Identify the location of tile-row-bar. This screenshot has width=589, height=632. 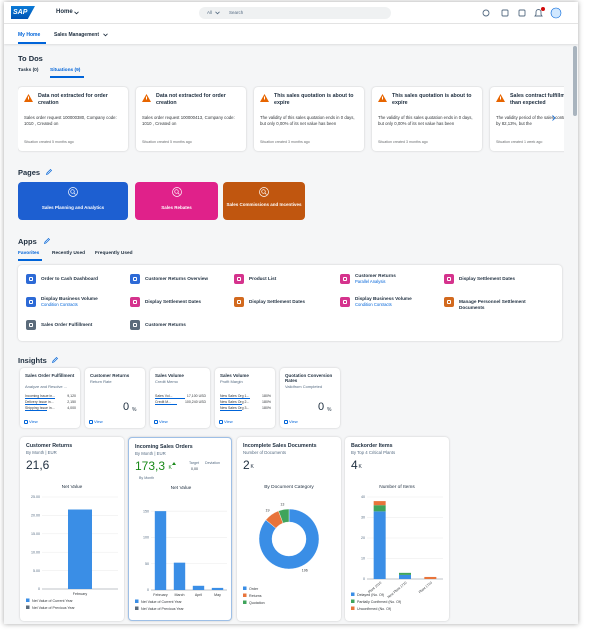
(40, 399).